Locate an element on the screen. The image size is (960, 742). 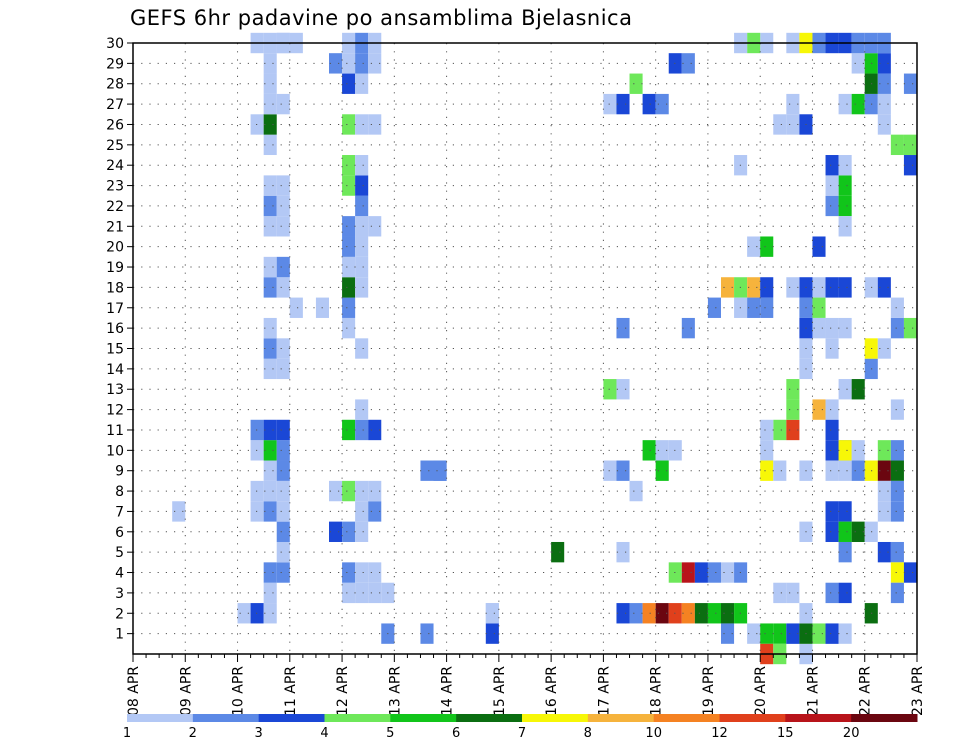
y-tick-label: 14 is located at coordinates (115, 370).